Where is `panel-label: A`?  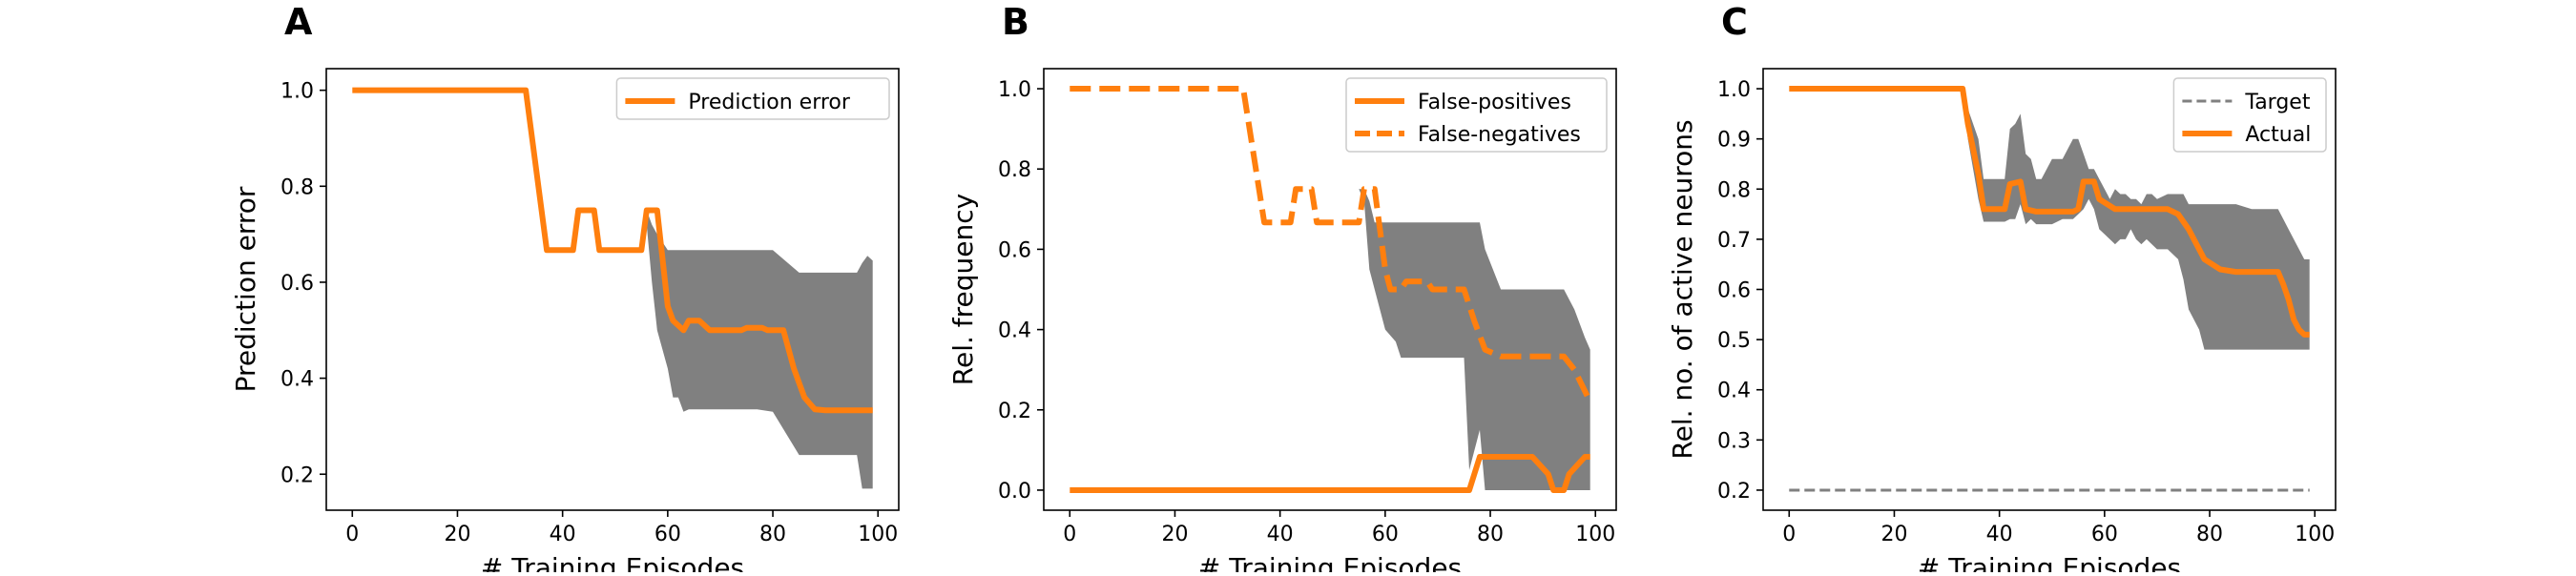 panel-label: A is located at coordinates (298, 22).